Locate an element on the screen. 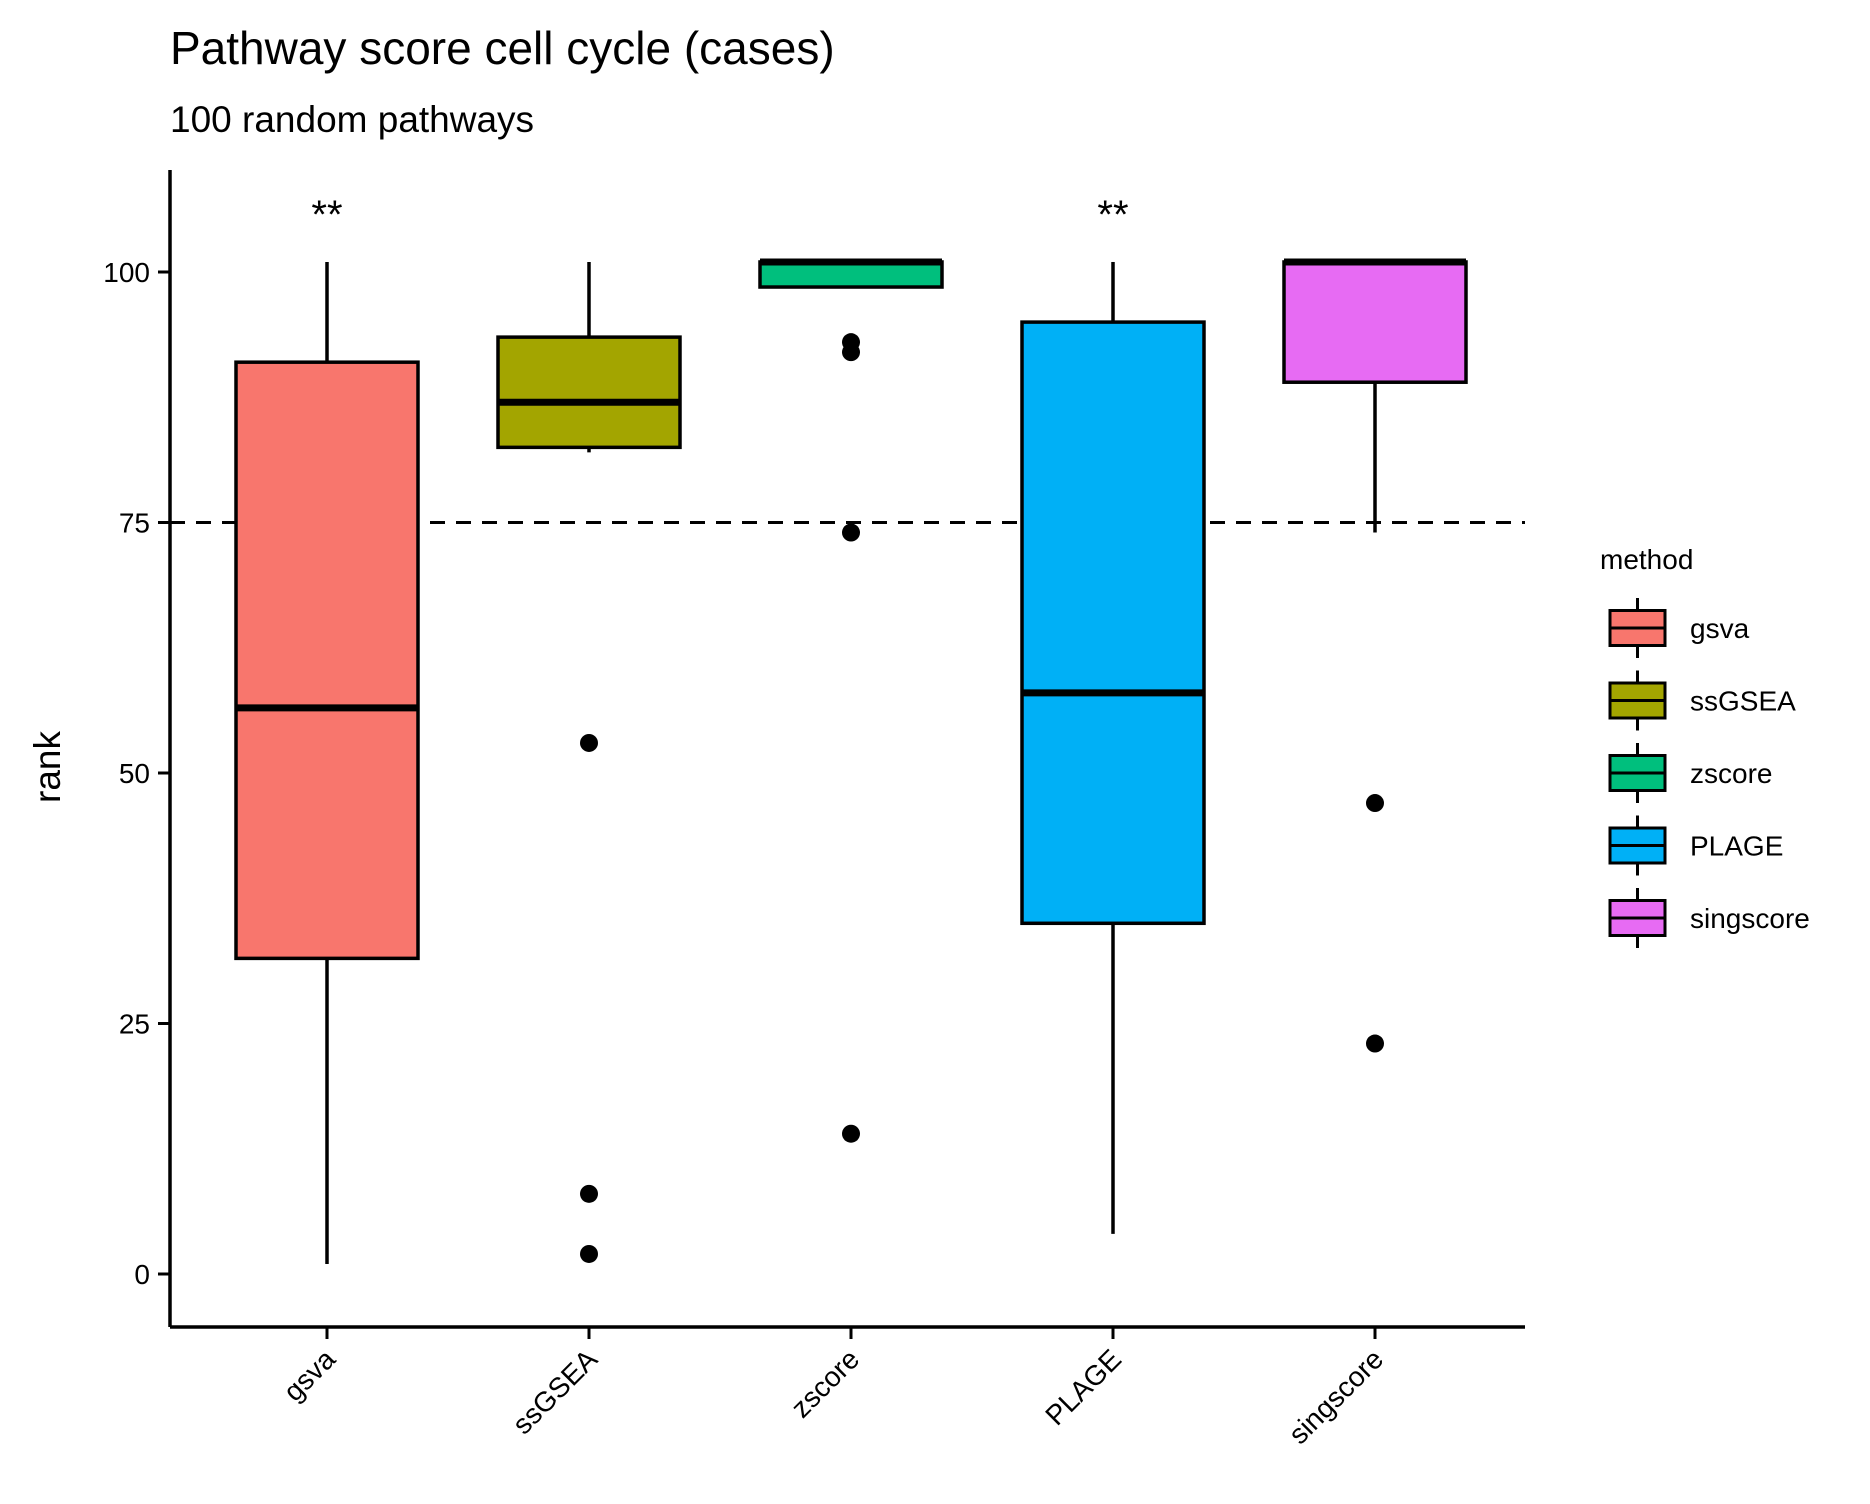  y-tick-label: 25 is located at coordinates (134, 1024).